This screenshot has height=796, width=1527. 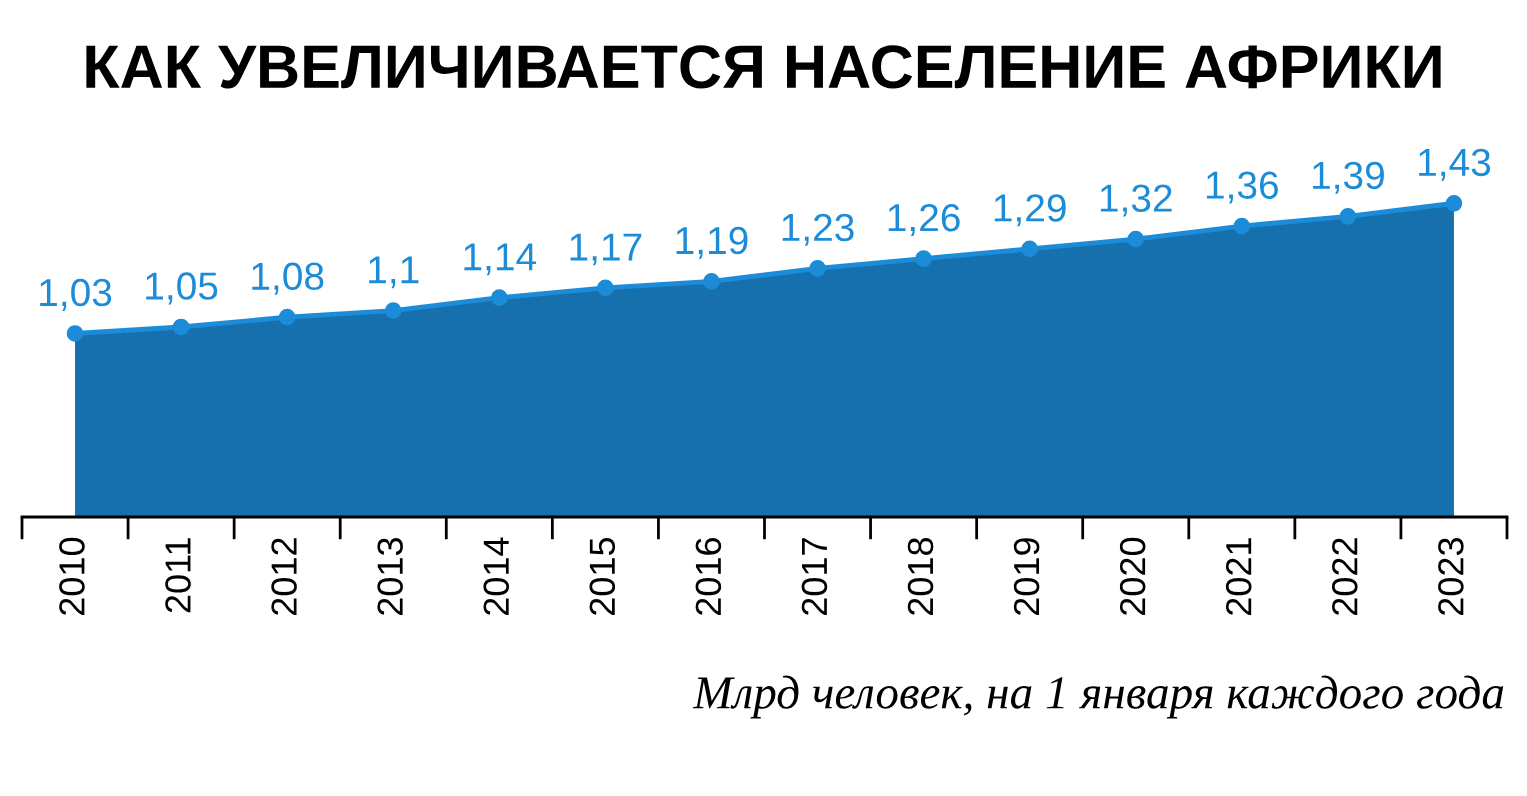 I want to click on data-label: 1,32, so click(x=1136, y=200).